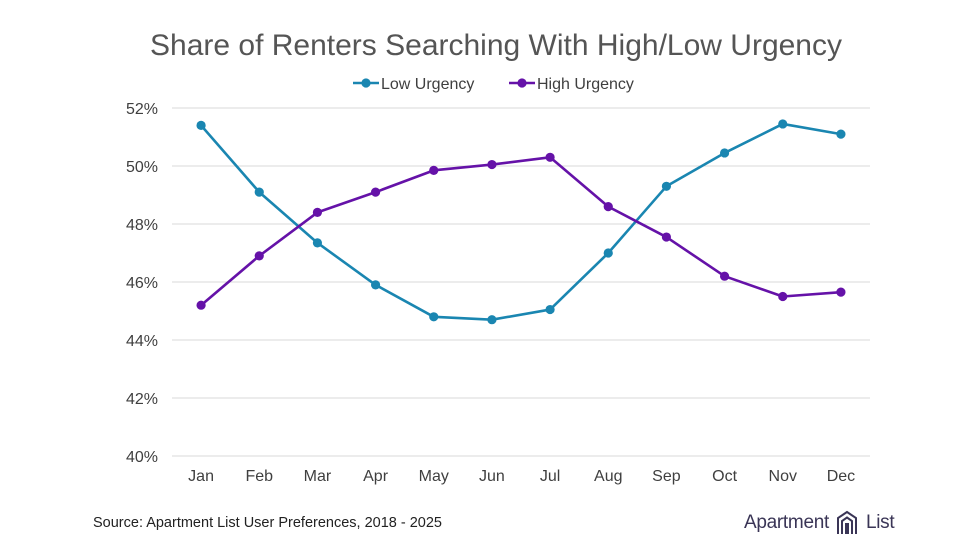  I want to click on x-tick-label: Jan, so click(201, 476).